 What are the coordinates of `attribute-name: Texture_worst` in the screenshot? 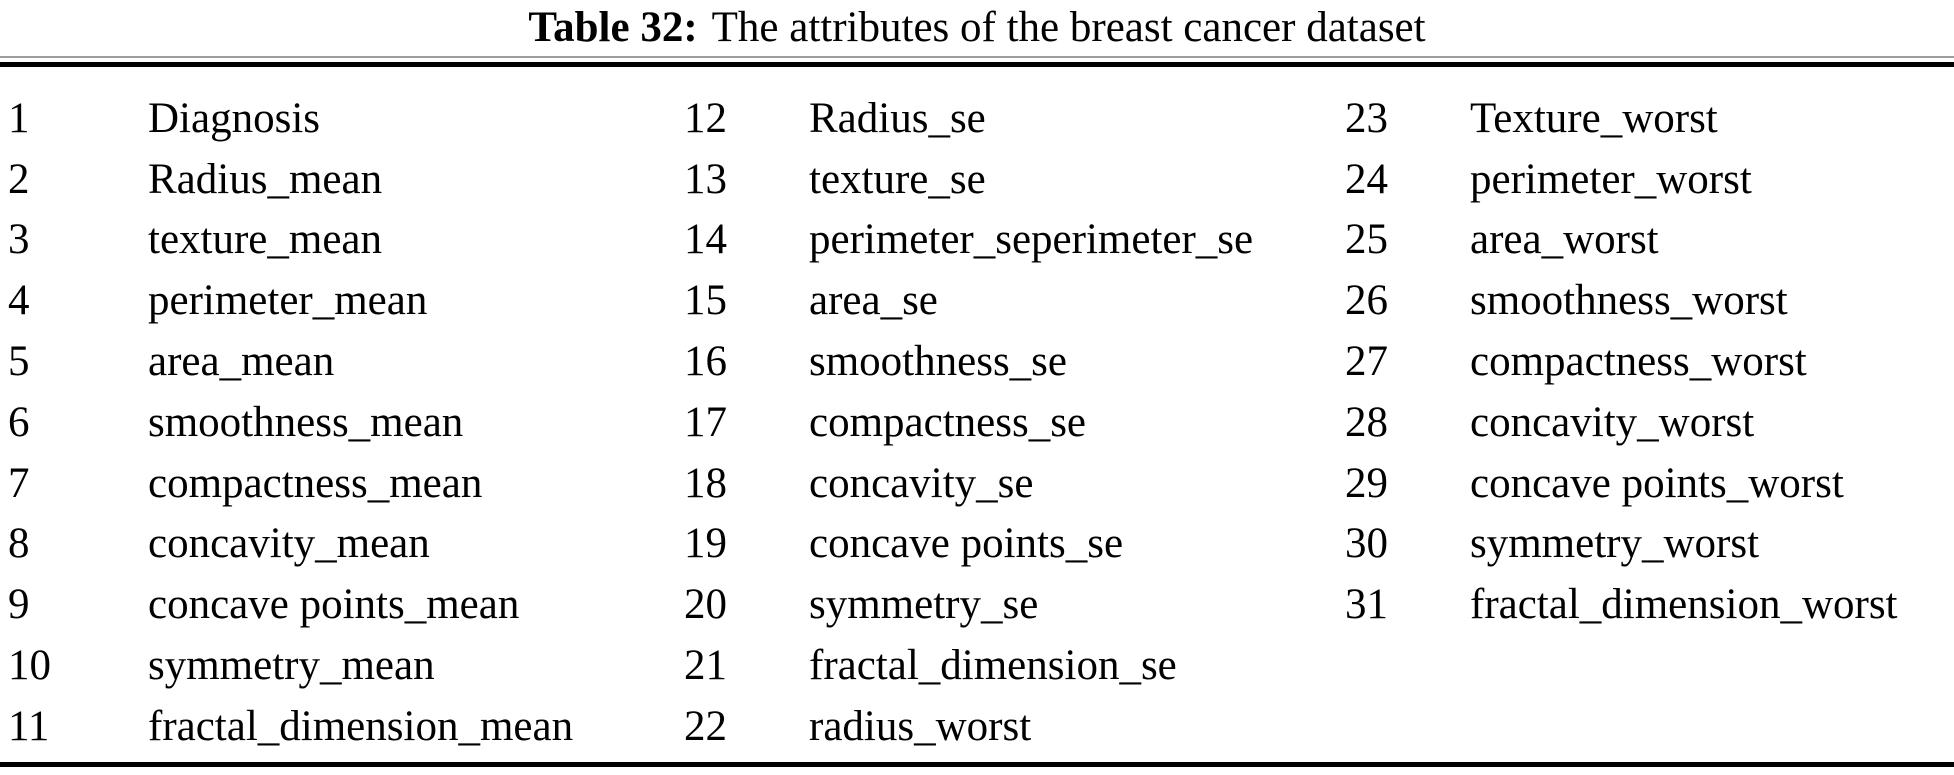 It's located at (1594, 118).